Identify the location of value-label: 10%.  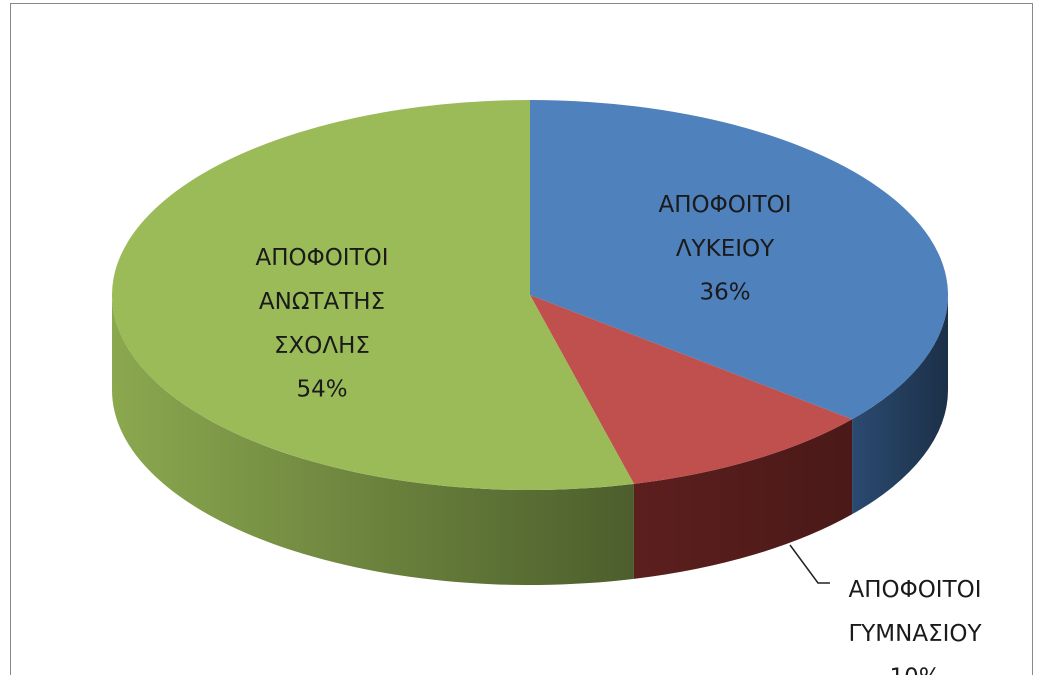
(914, 670).